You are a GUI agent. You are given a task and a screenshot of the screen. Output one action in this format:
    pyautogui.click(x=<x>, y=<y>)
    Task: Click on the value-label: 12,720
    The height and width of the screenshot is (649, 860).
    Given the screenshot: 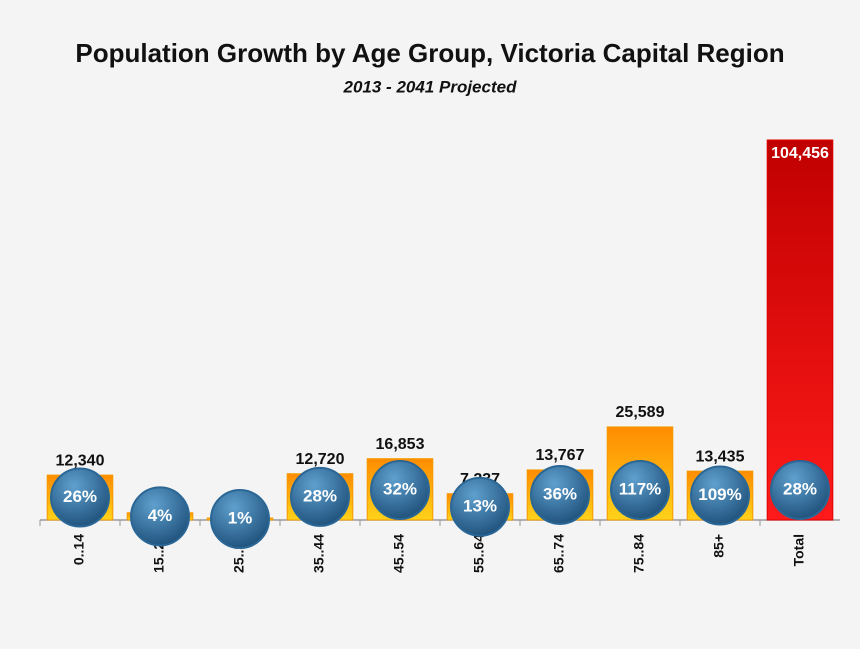 What is the action you would take?
    pyautogui.click(x=320, y=459)
    